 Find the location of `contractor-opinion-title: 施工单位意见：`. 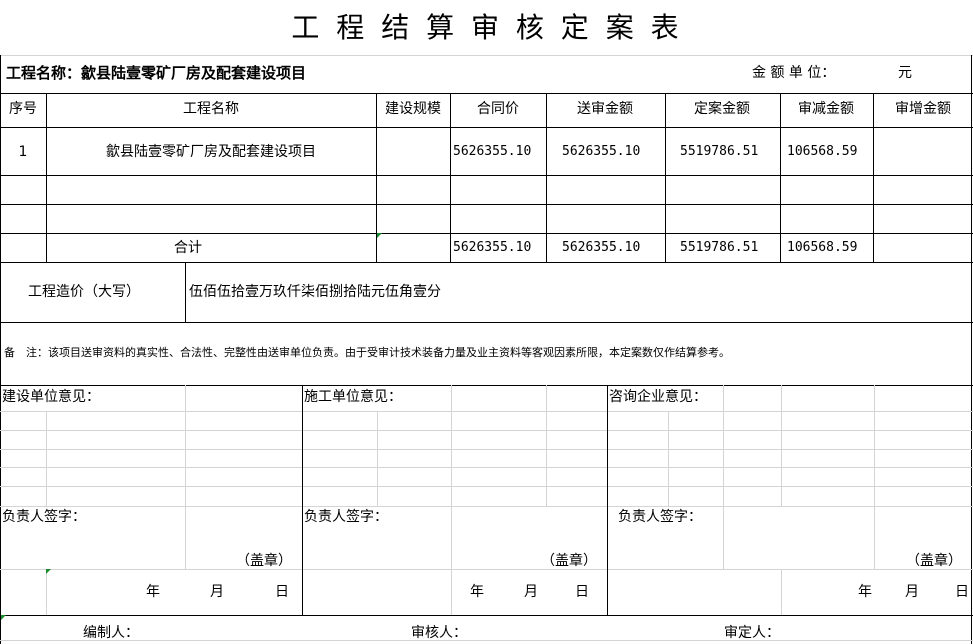

contractor-opinion-title: 施工单位意见： is located at coordinates (353, 397).